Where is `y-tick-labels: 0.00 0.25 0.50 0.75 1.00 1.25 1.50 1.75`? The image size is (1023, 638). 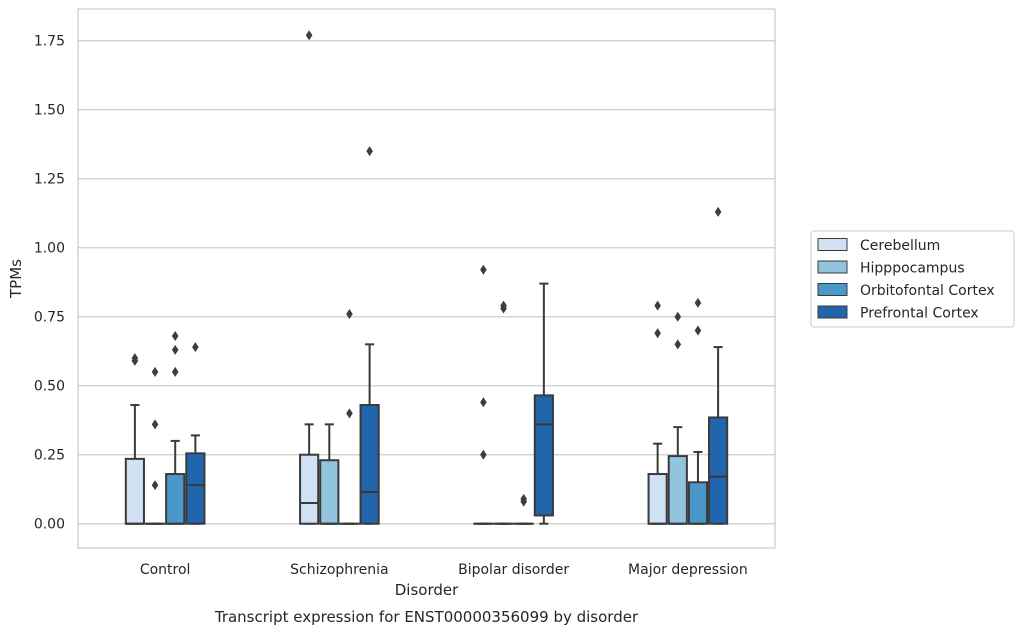
y-tick-labels: 0.00 0.25 0.50 0.75 1.00 1.25 1.50 1.75 is located at coordinates (49, 283).